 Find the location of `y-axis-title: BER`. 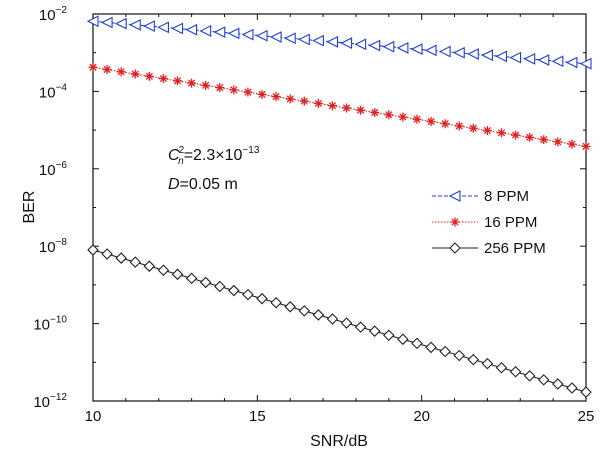

y-axis-title: BER is located at coordinates (29, 207).